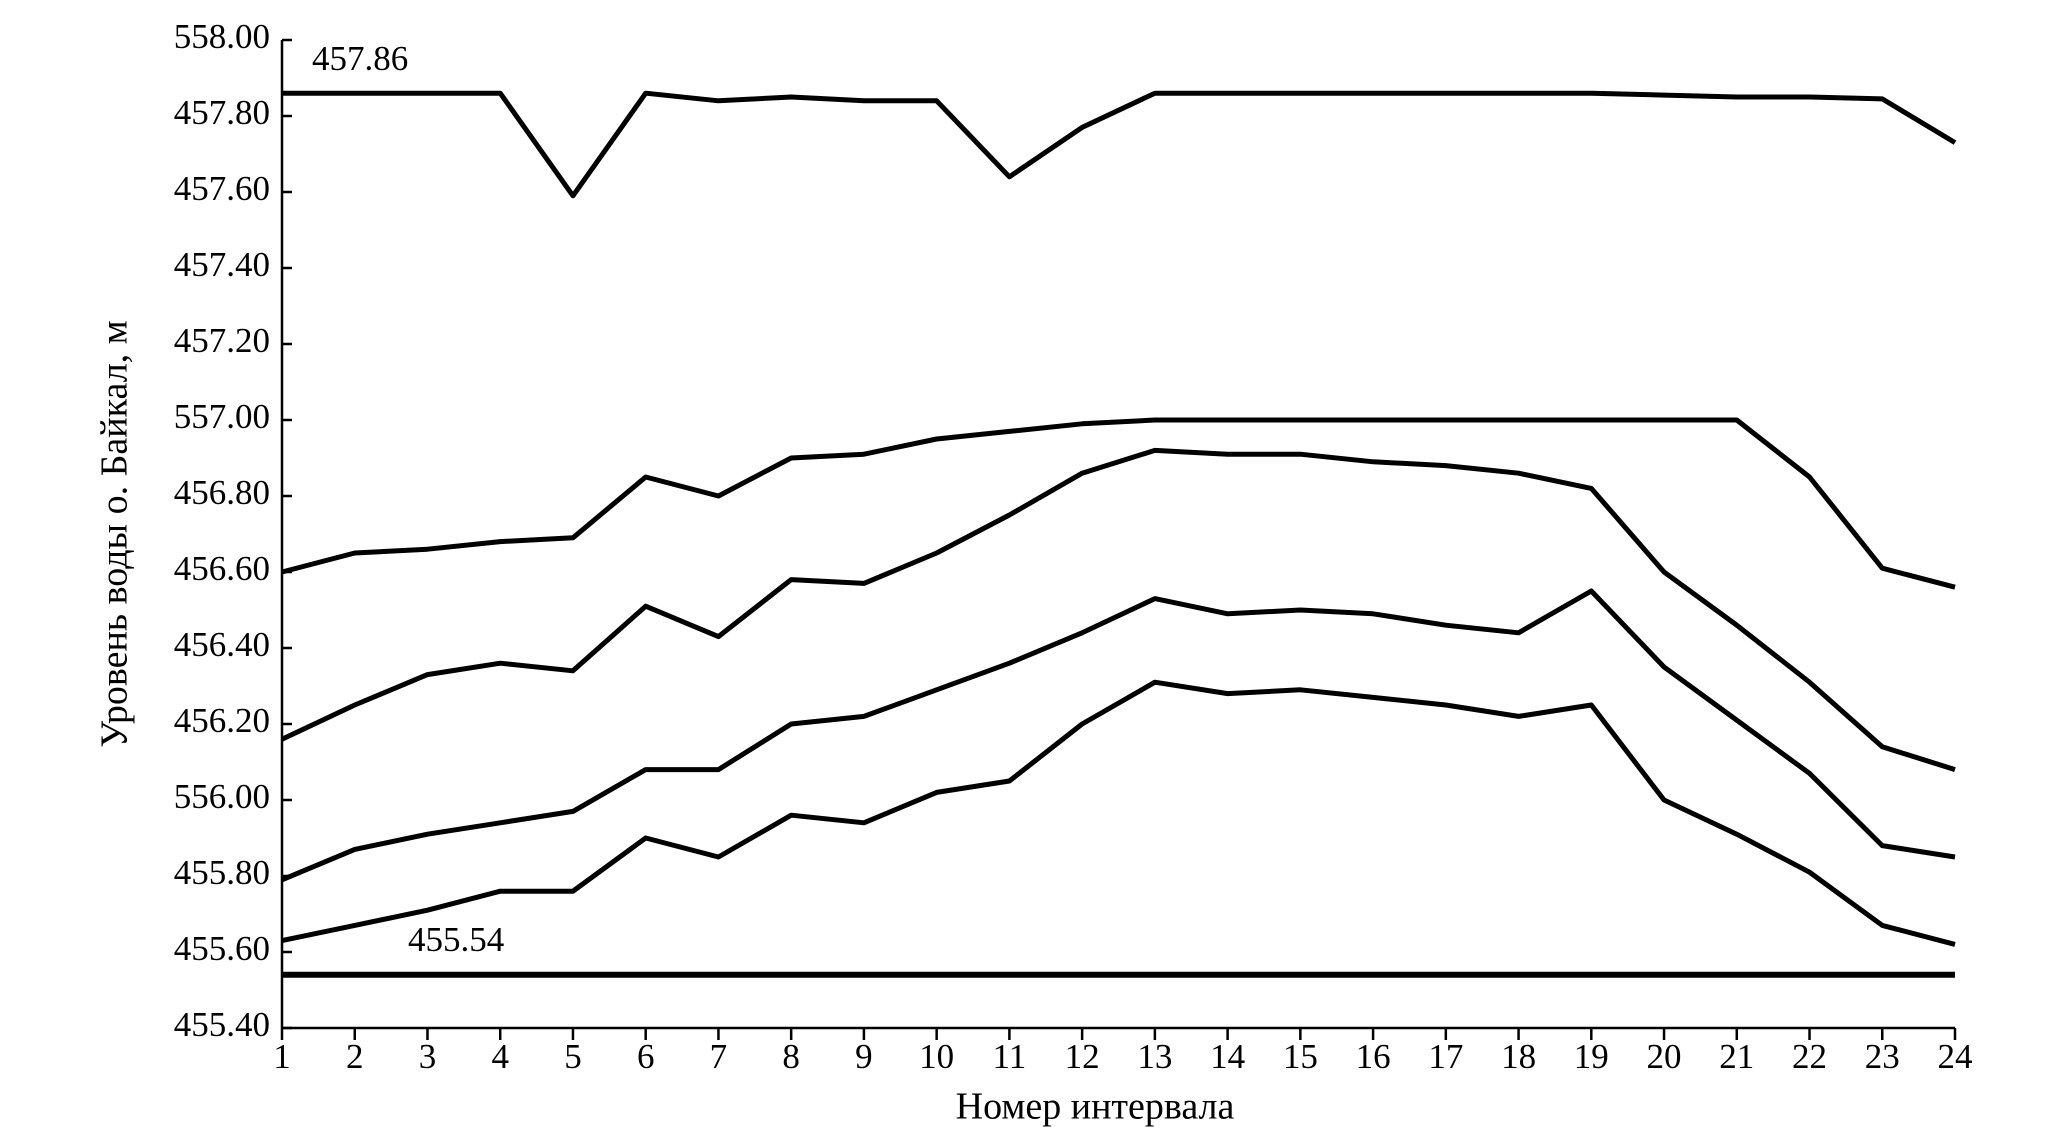  I want to click on y-tick-label: 455.40, so click(222, 1024).